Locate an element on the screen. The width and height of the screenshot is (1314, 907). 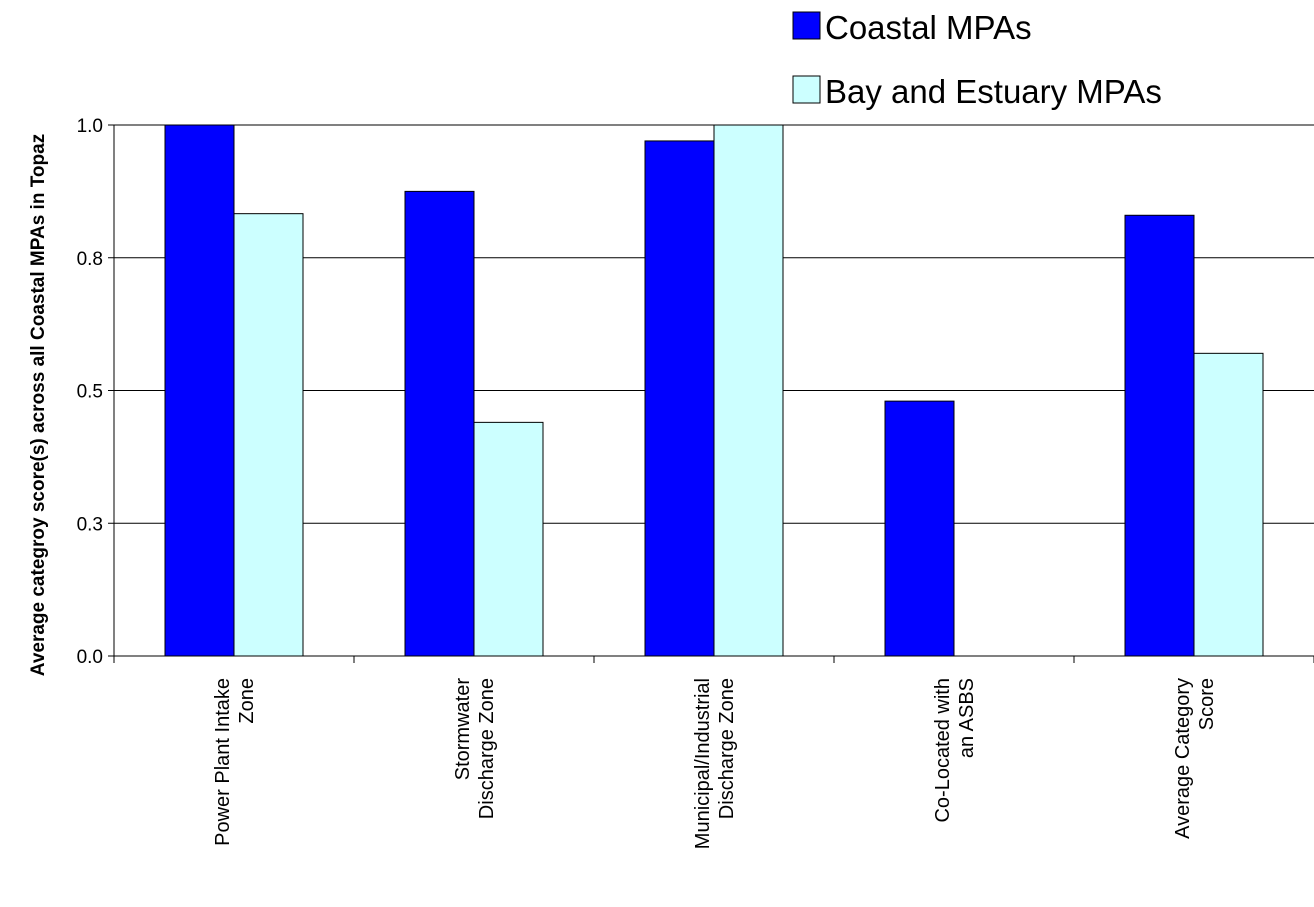
legend-label-1: Coastal MPAs is located at coordinates (928, 27).